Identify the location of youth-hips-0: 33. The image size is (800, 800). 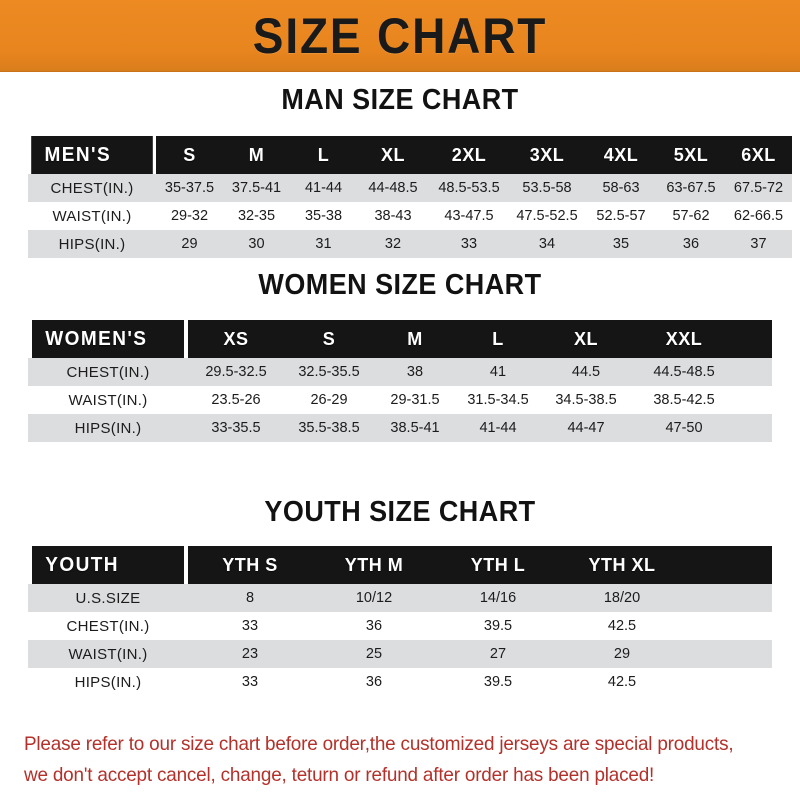
(250, 682).